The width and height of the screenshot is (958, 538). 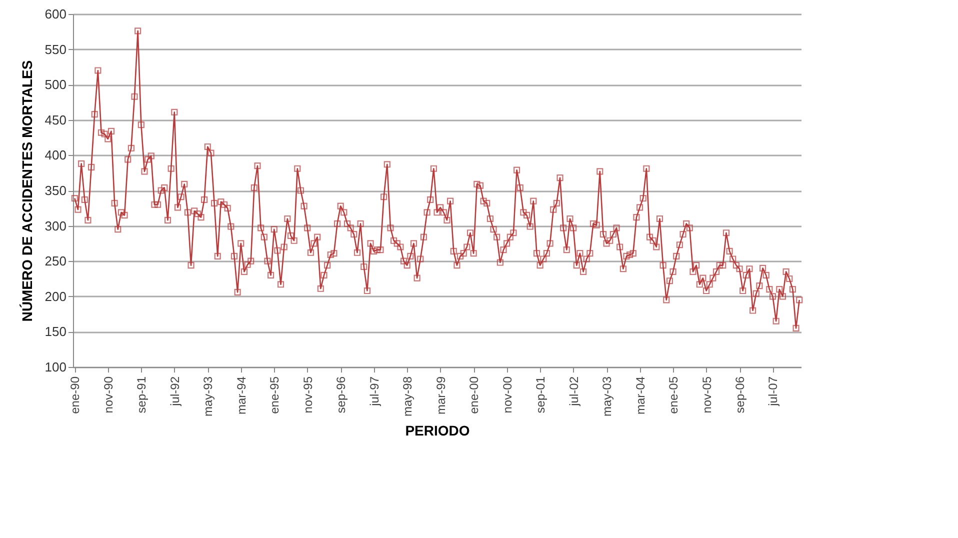 What do you see at coordinates (507, 395) in the screenshot?
I see `x-tick-label: nov-00` at bounding box center [507, 395].